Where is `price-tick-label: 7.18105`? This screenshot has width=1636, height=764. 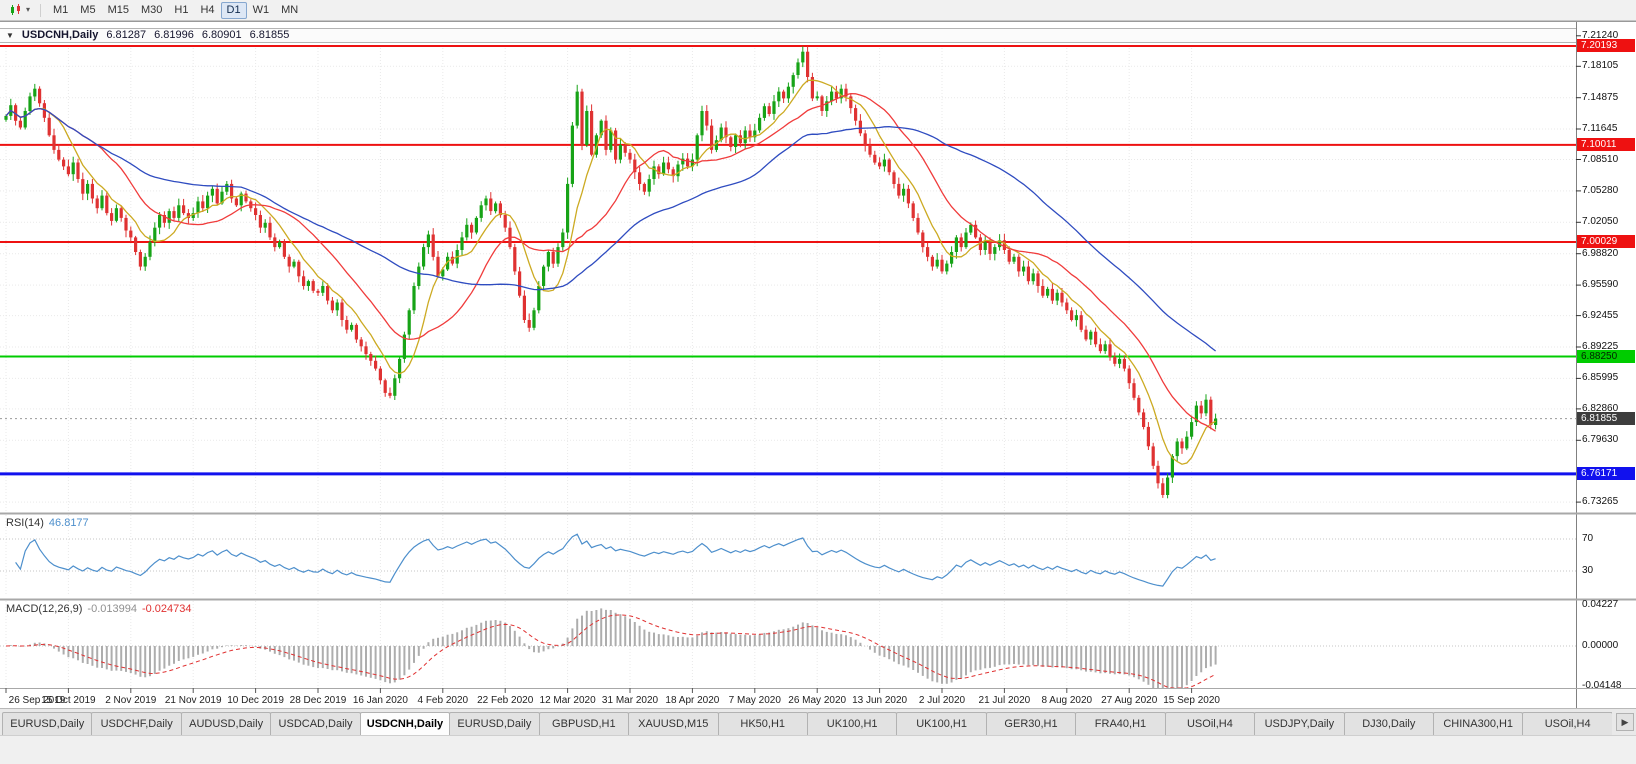
price-tick-label: 7.18105 is located at coordinates (1600, 66).